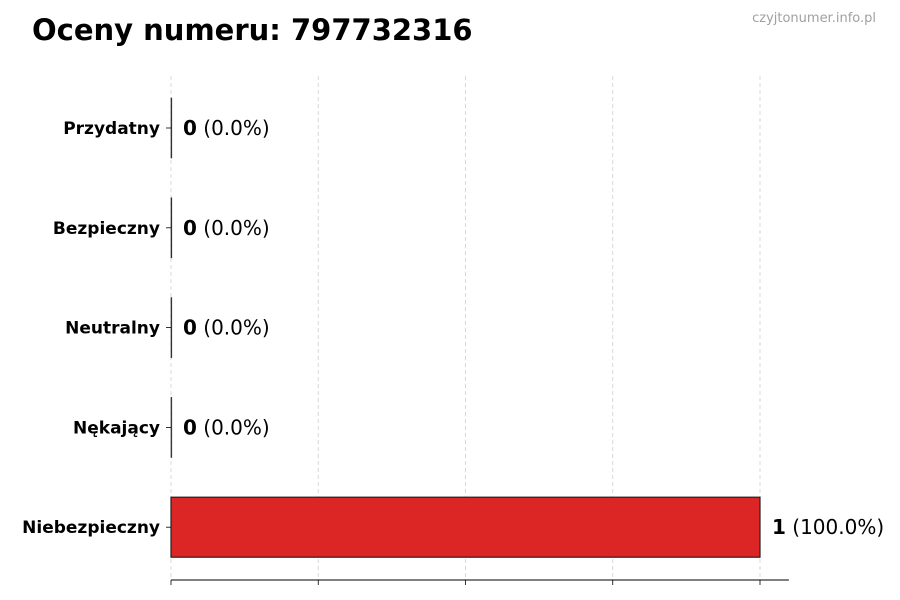  What do you see at coordinates (465, 527) in the screenshot?
I see `bar-niebezpieczny` at bounding box center [465, 527].